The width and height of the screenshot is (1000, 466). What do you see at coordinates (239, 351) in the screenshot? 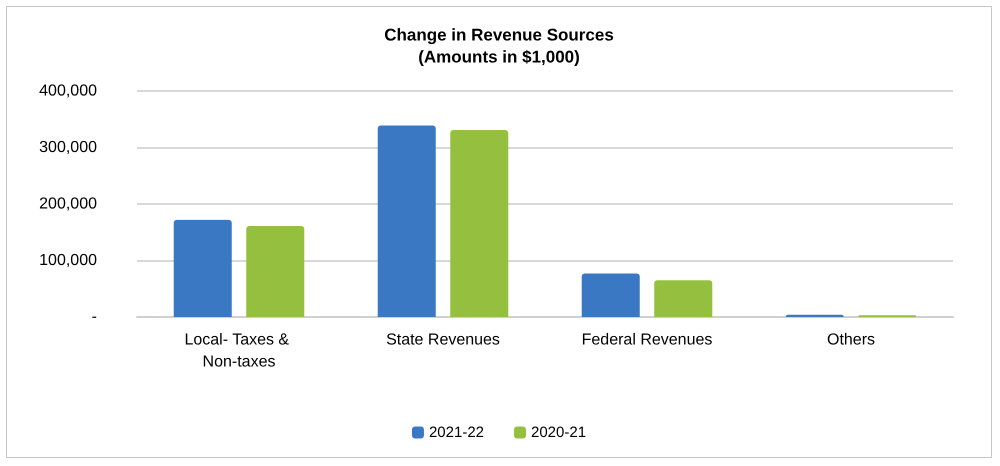
I see `x-tick-label: Local- Taxes & Non-taxes` at bounding box center [239, 351].